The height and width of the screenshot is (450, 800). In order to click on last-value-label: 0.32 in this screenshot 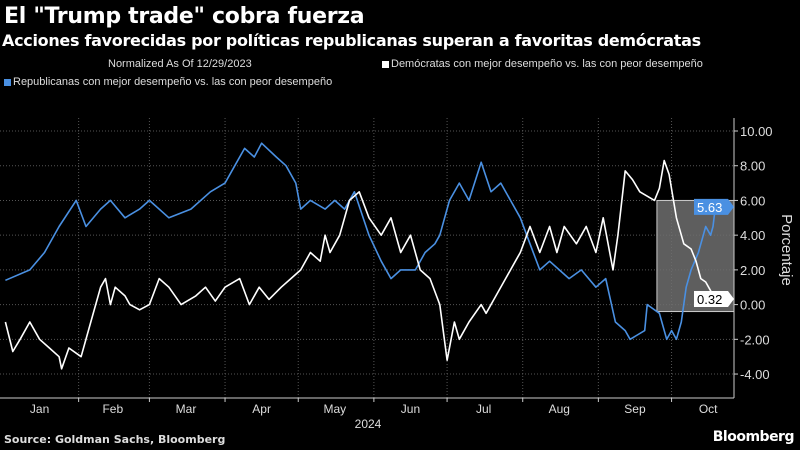, I will do `click(709, 299)`.